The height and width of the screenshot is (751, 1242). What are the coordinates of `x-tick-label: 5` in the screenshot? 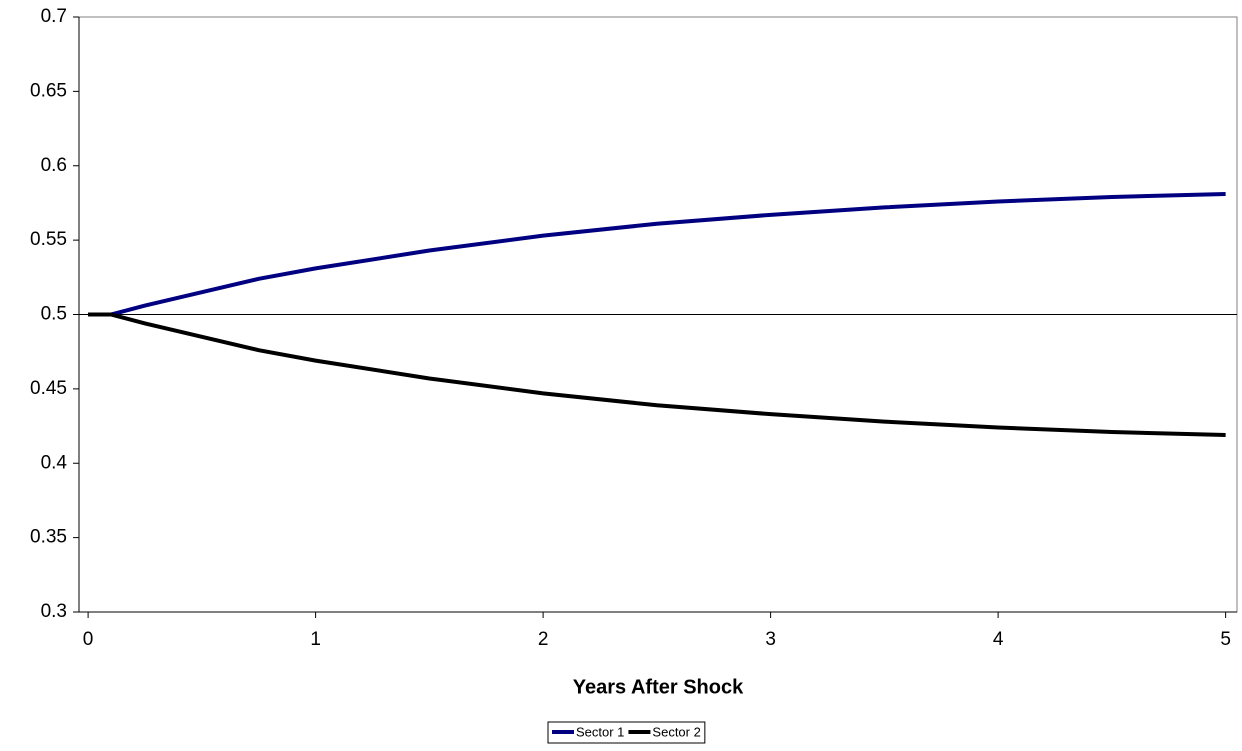 It's located at (1225, 639).